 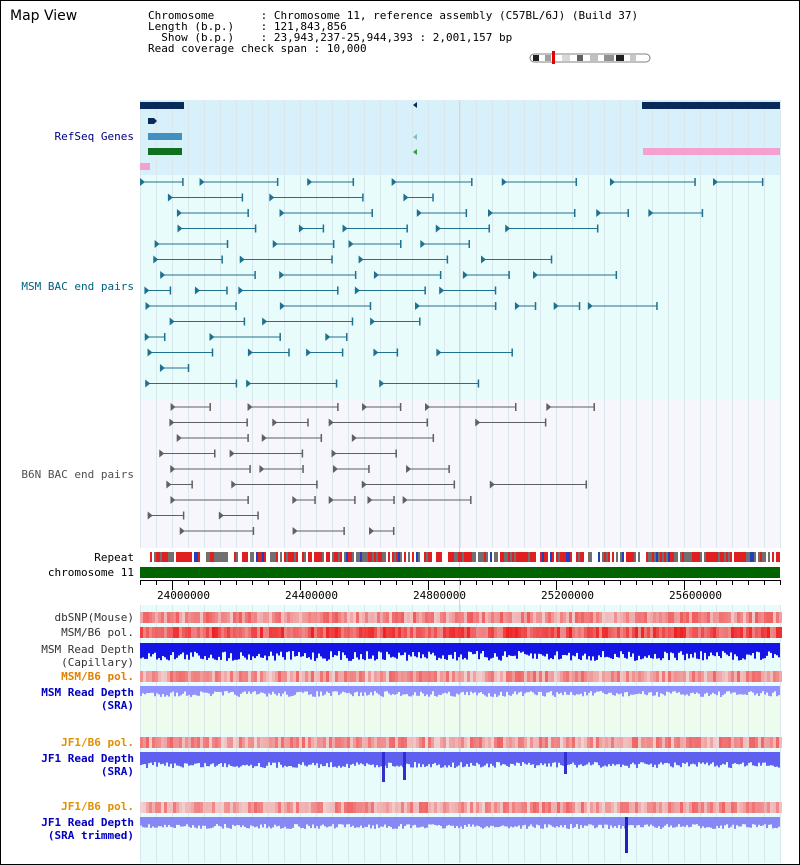 I want to click on track-label-msm-b6-pol-2: MSM/B6 pol., so click(x=97, y=676).